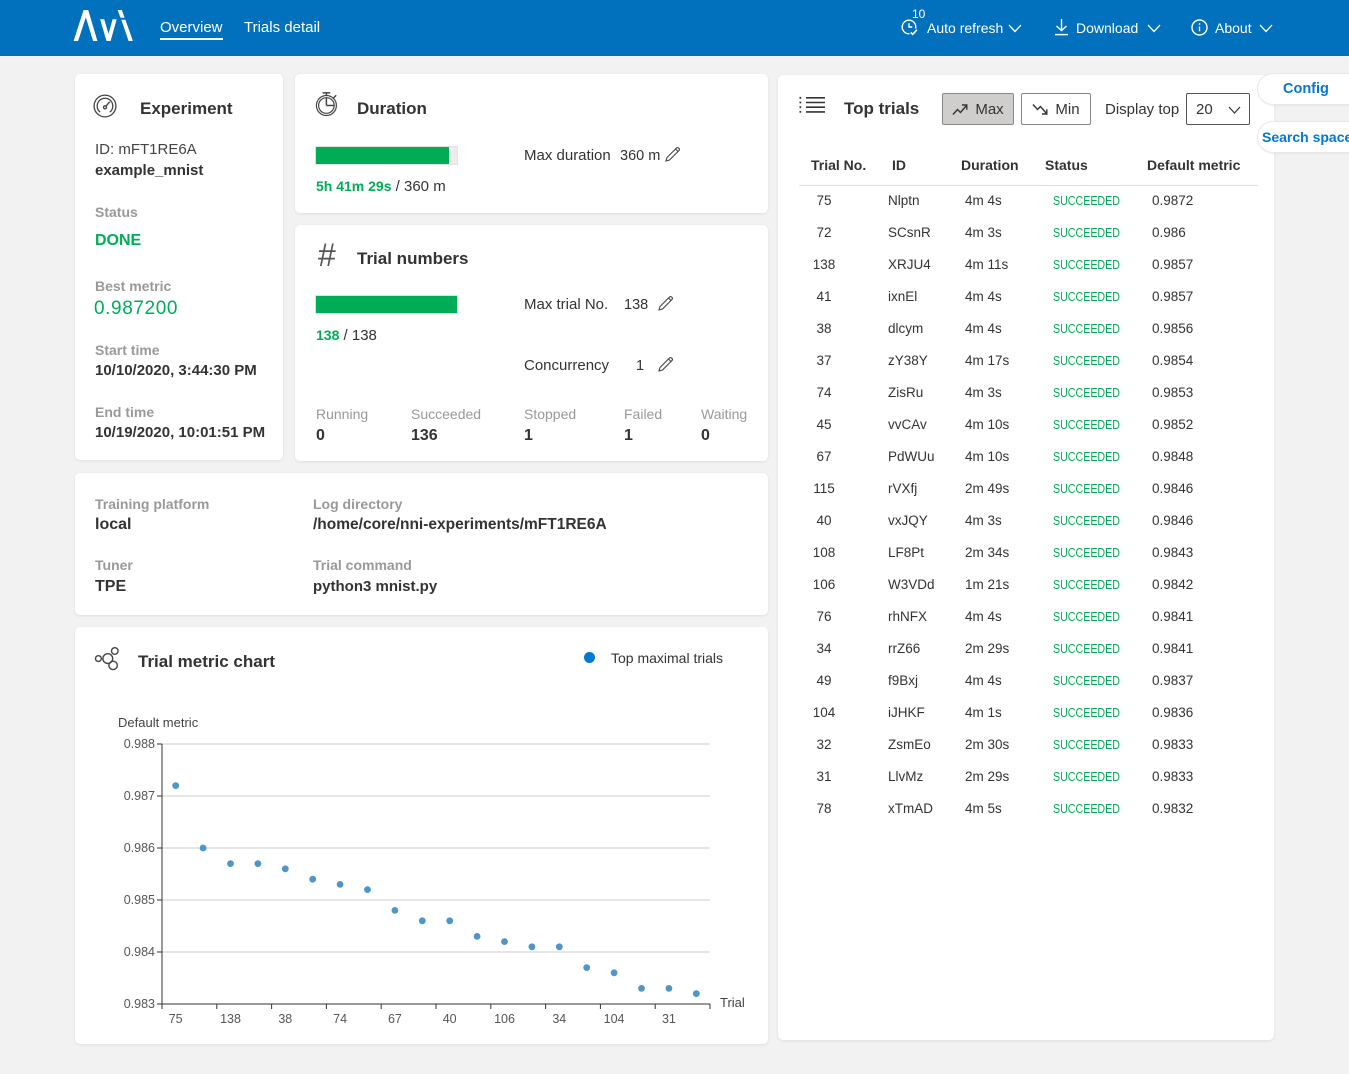 Image resolution: width=1349 pixels, height=1074 pixels. I want to click on svg-text: 0.983, so click(139, 1004).